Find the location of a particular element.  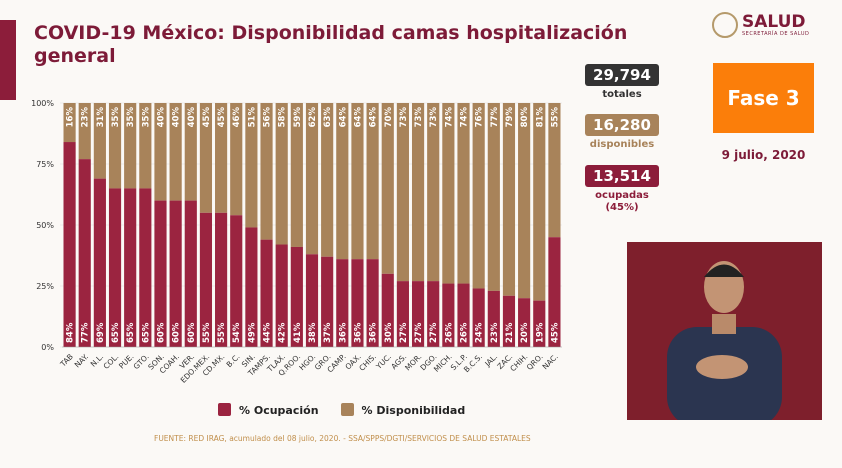

label-ocupacion: 19% is located at coordinates (540, 332).